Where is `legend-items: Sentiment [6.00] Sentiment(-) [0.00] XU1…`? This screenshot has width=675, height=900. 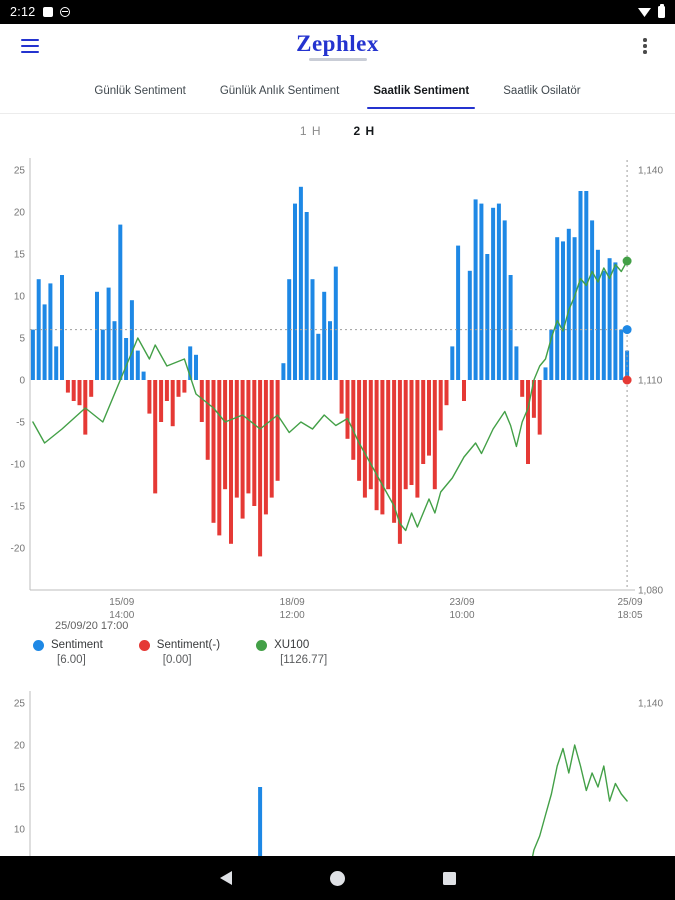 legend-items: Sentiment [6.00] Sentiment(-) [0.00] XU1… is located at coordinates (354, 652).